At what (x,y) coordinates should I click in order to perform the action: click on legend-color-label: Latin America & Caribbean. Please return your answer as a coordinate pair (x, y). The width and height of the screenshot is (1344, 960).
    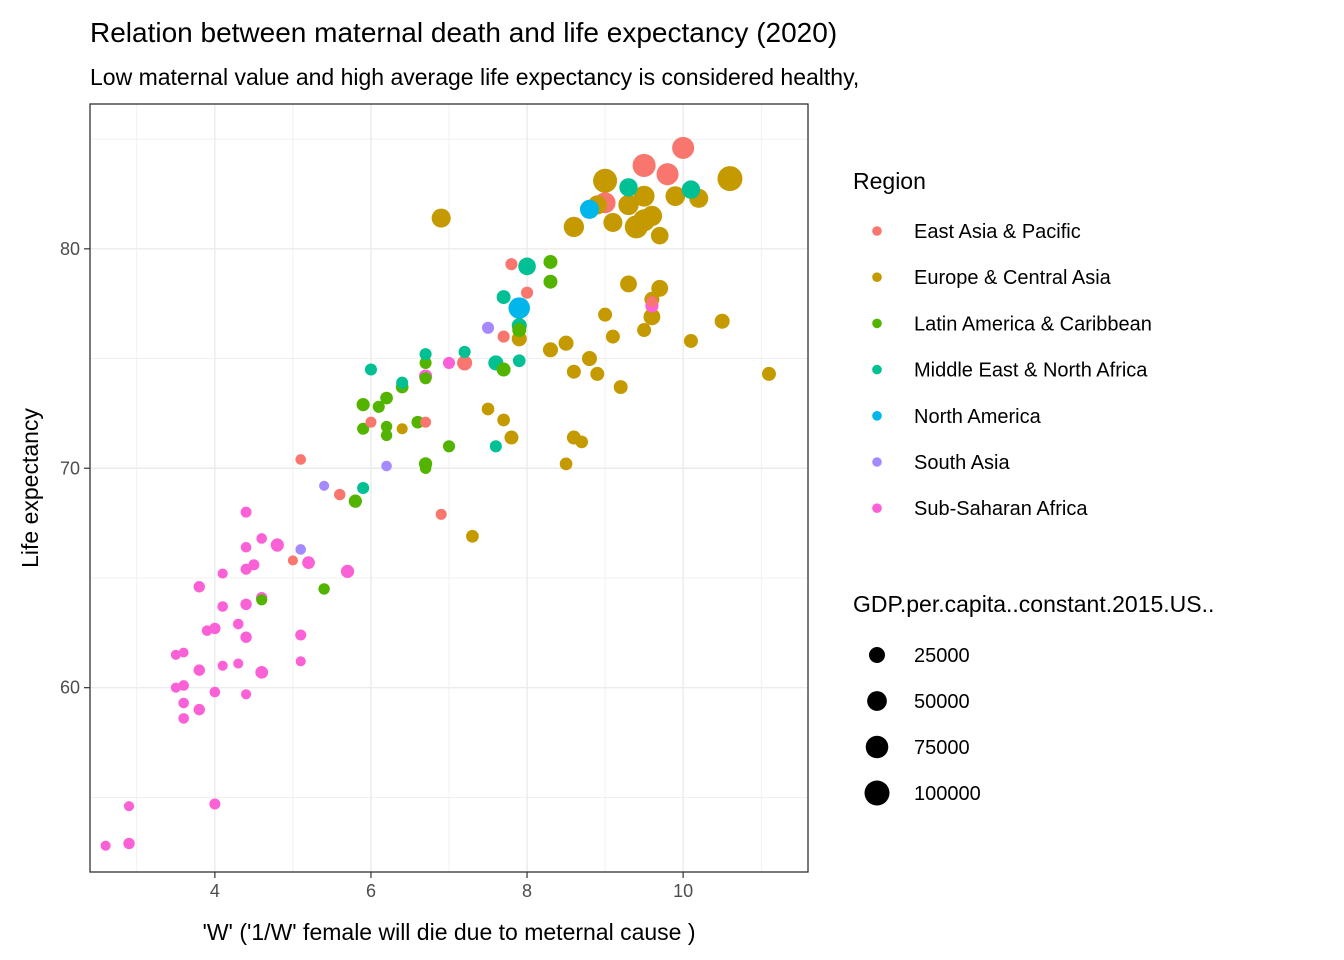
    Looking at the image, I should click on (1033, 324).